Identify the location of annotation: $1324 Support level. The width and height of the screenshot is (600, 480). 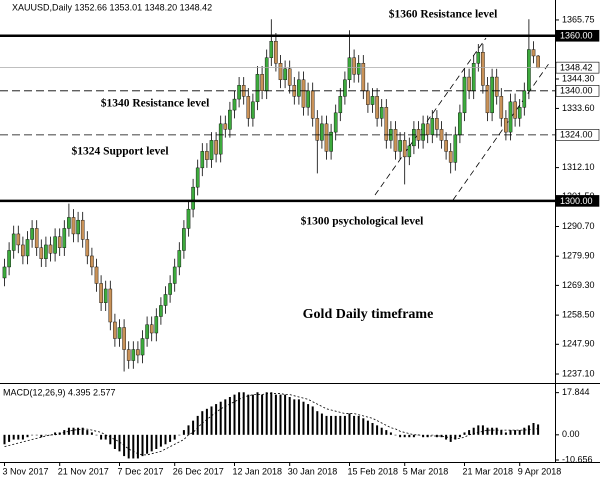
(119, 151).